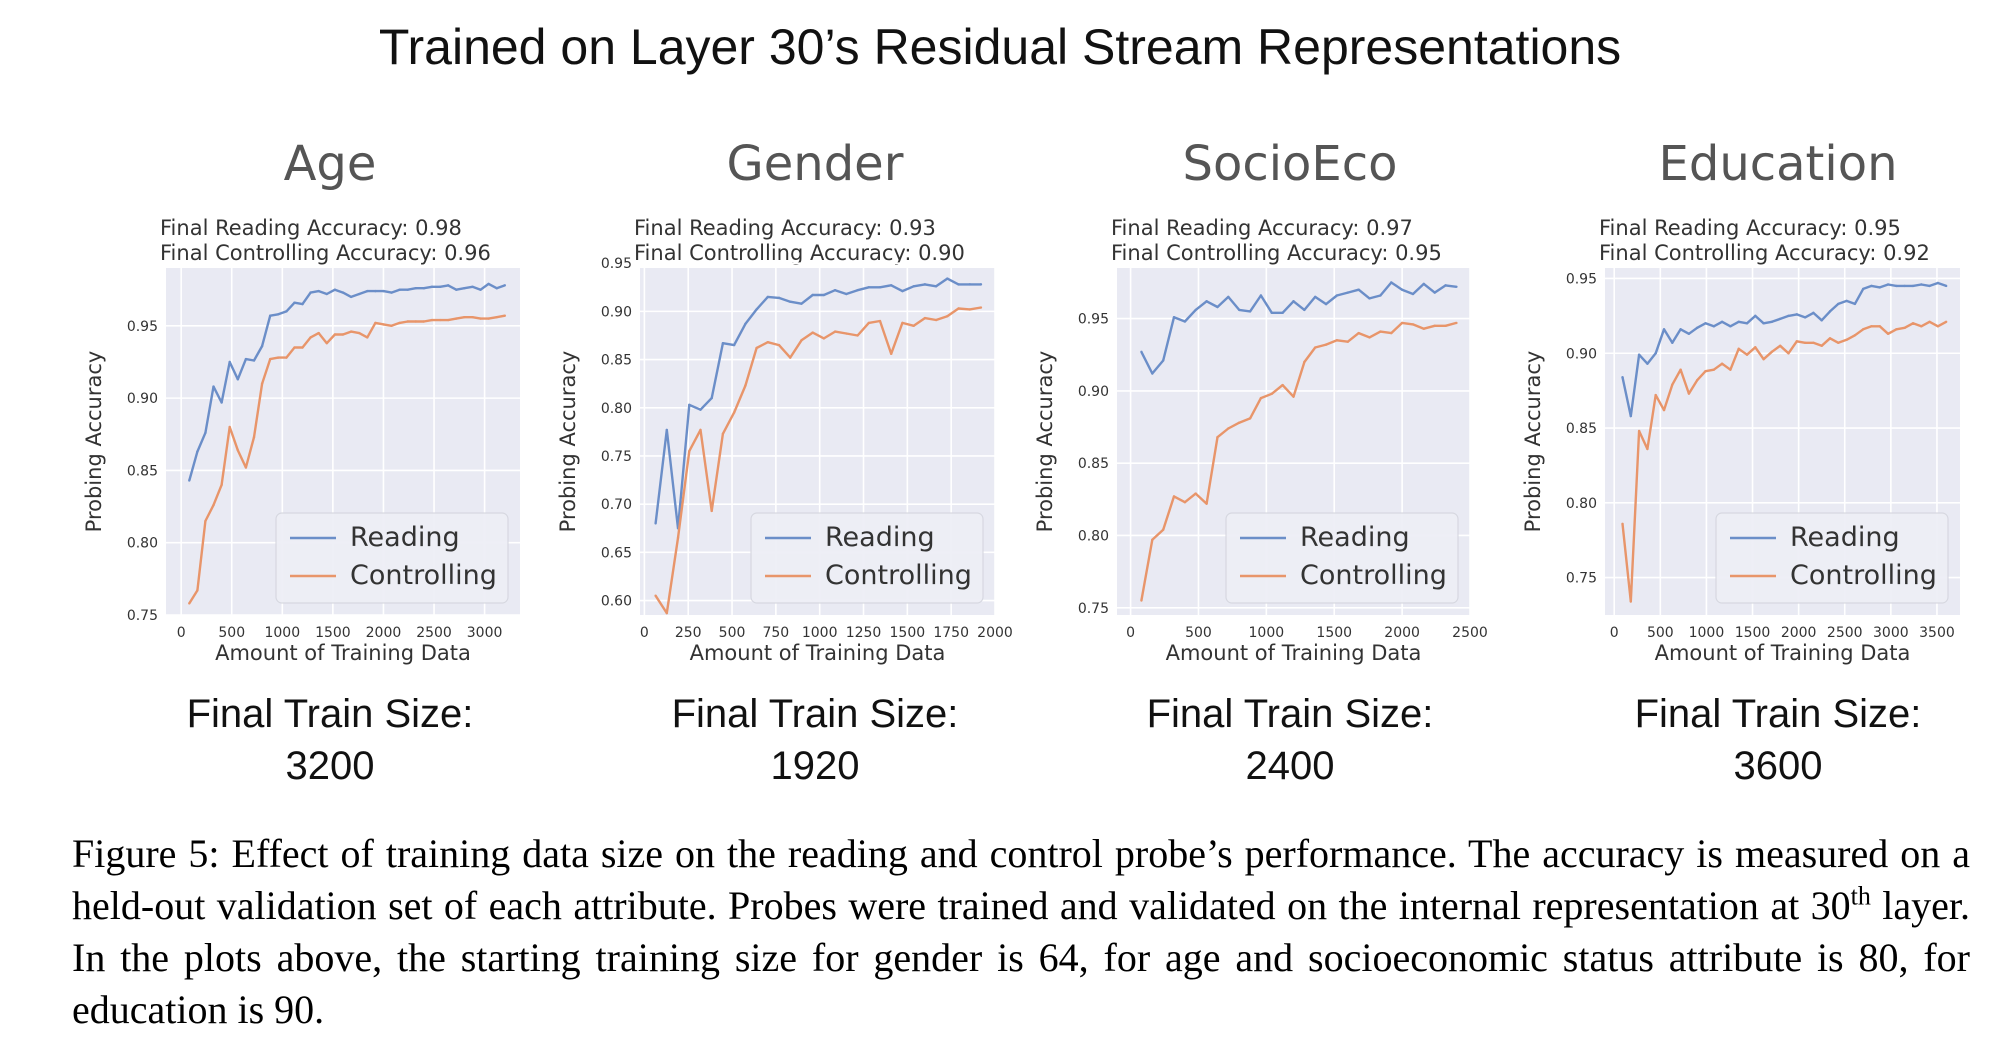 Image resolution: width=2000 pixels, height=1064 pixels. Describe the element at coordinates (995, 633) in the screenshot. I see `x-tick-label: 2000` at that location.